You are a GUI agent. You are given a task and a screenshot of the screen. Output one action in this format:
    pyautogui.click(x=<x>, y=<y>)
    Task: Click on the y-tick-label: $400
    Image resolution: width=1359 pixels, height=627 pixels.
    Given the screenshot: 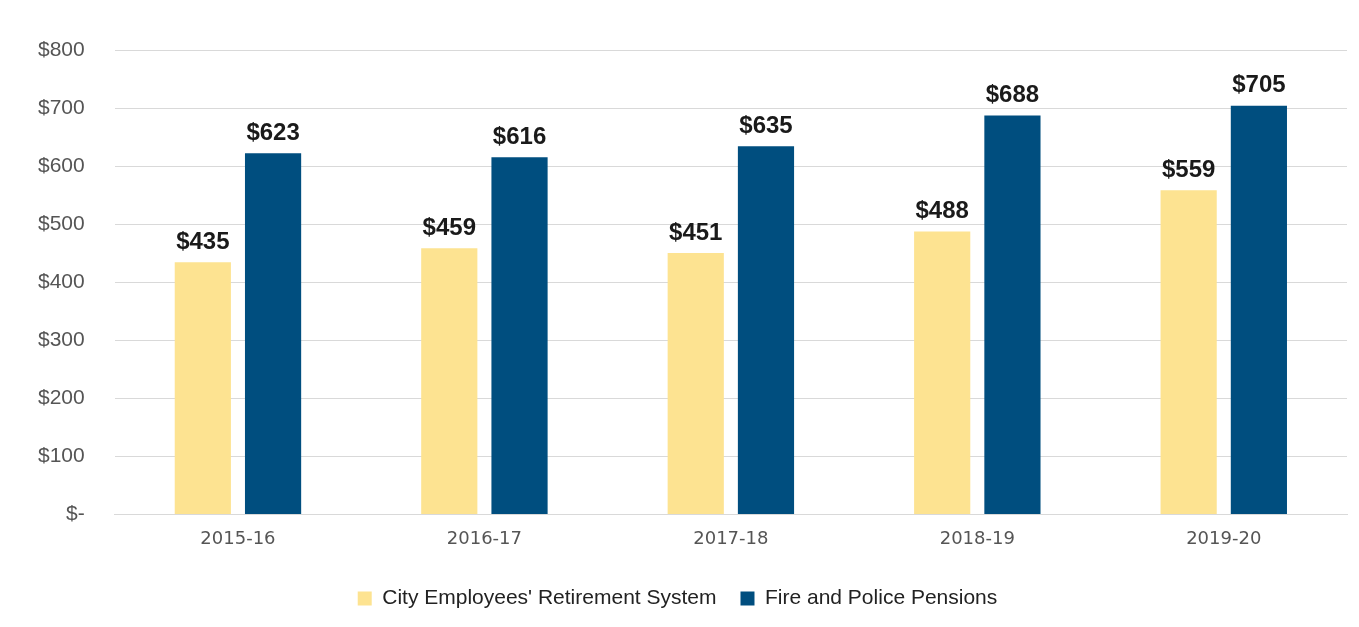 What is the action you would take?
    pyautogui.click(x=61, y=281)
    